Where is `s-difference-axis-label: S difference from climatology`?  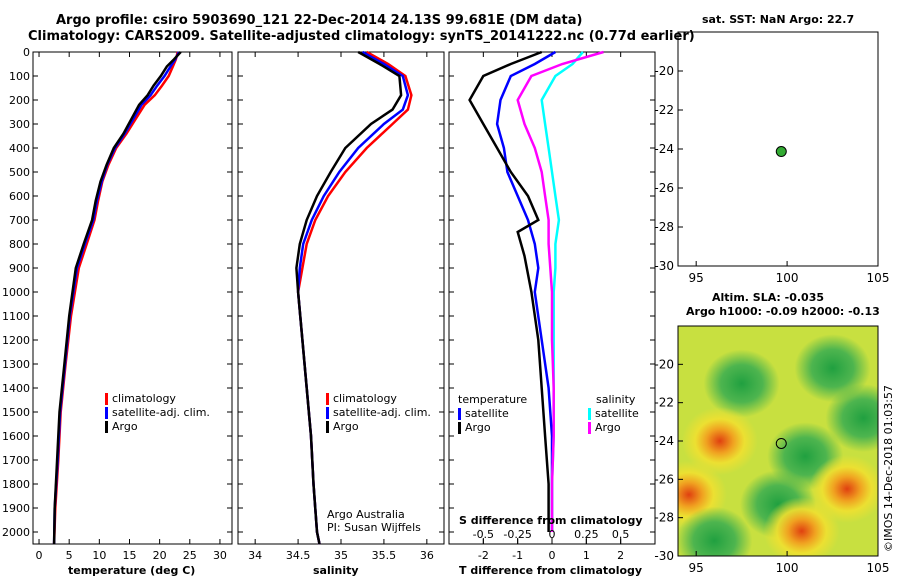
s-difference-axis-label: S difference from climatology is located at coordinates (551, 520).